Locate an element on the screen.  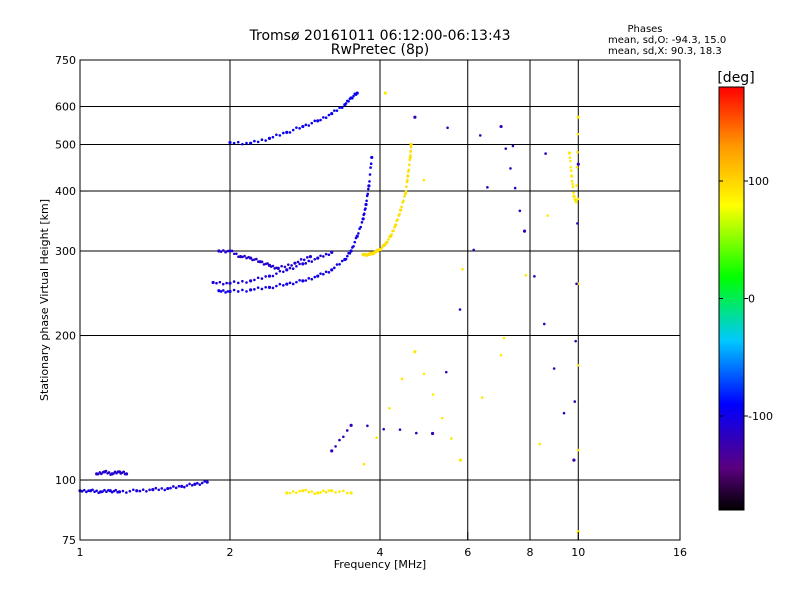
series-group is located at coordinates (272, 268).